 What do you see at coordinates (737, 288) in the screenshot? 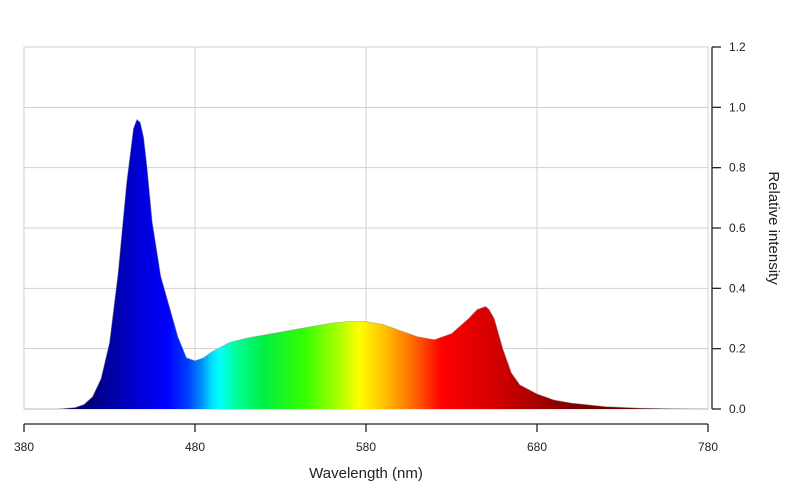
I see `y-tick-label: 0.4` at bounding box center [737, 288].